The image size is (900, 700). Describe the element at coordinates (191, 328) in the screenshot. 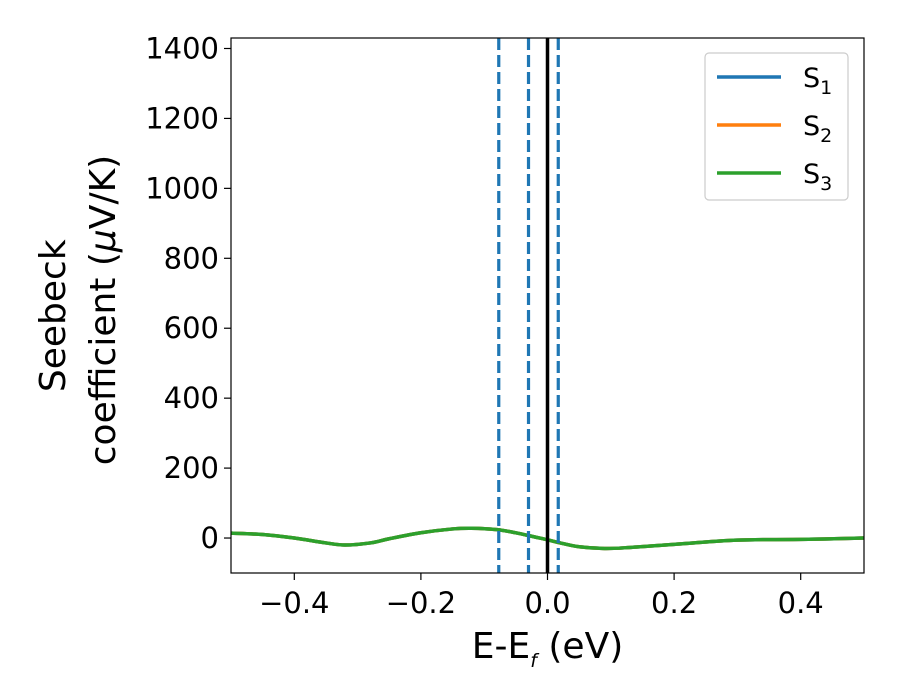

I see `y-tick-label: 600` at that location.